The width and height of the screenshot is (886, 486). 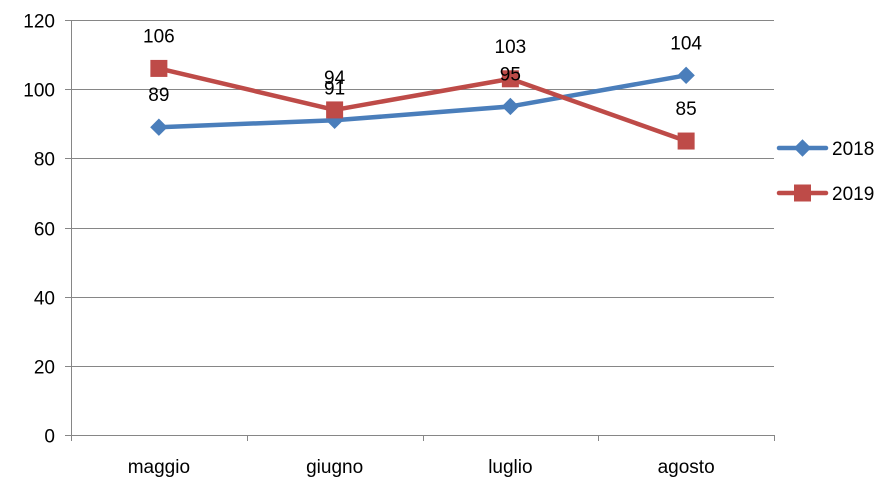 What do you see at coordinates (511, 47) in the screenshot?
I see `data-label-2019-luglio: 103` at bounding box center [511, 47].